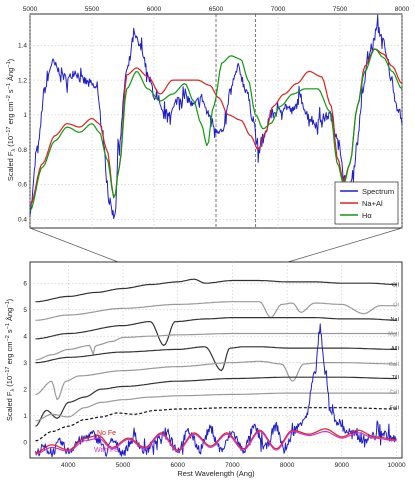 Image resolution: width=415 pixels, height=485 pixels. Describe the element at coordinates (25, 416) in the screenshot. I see `bottom-y-tick-label: 1` at that location.